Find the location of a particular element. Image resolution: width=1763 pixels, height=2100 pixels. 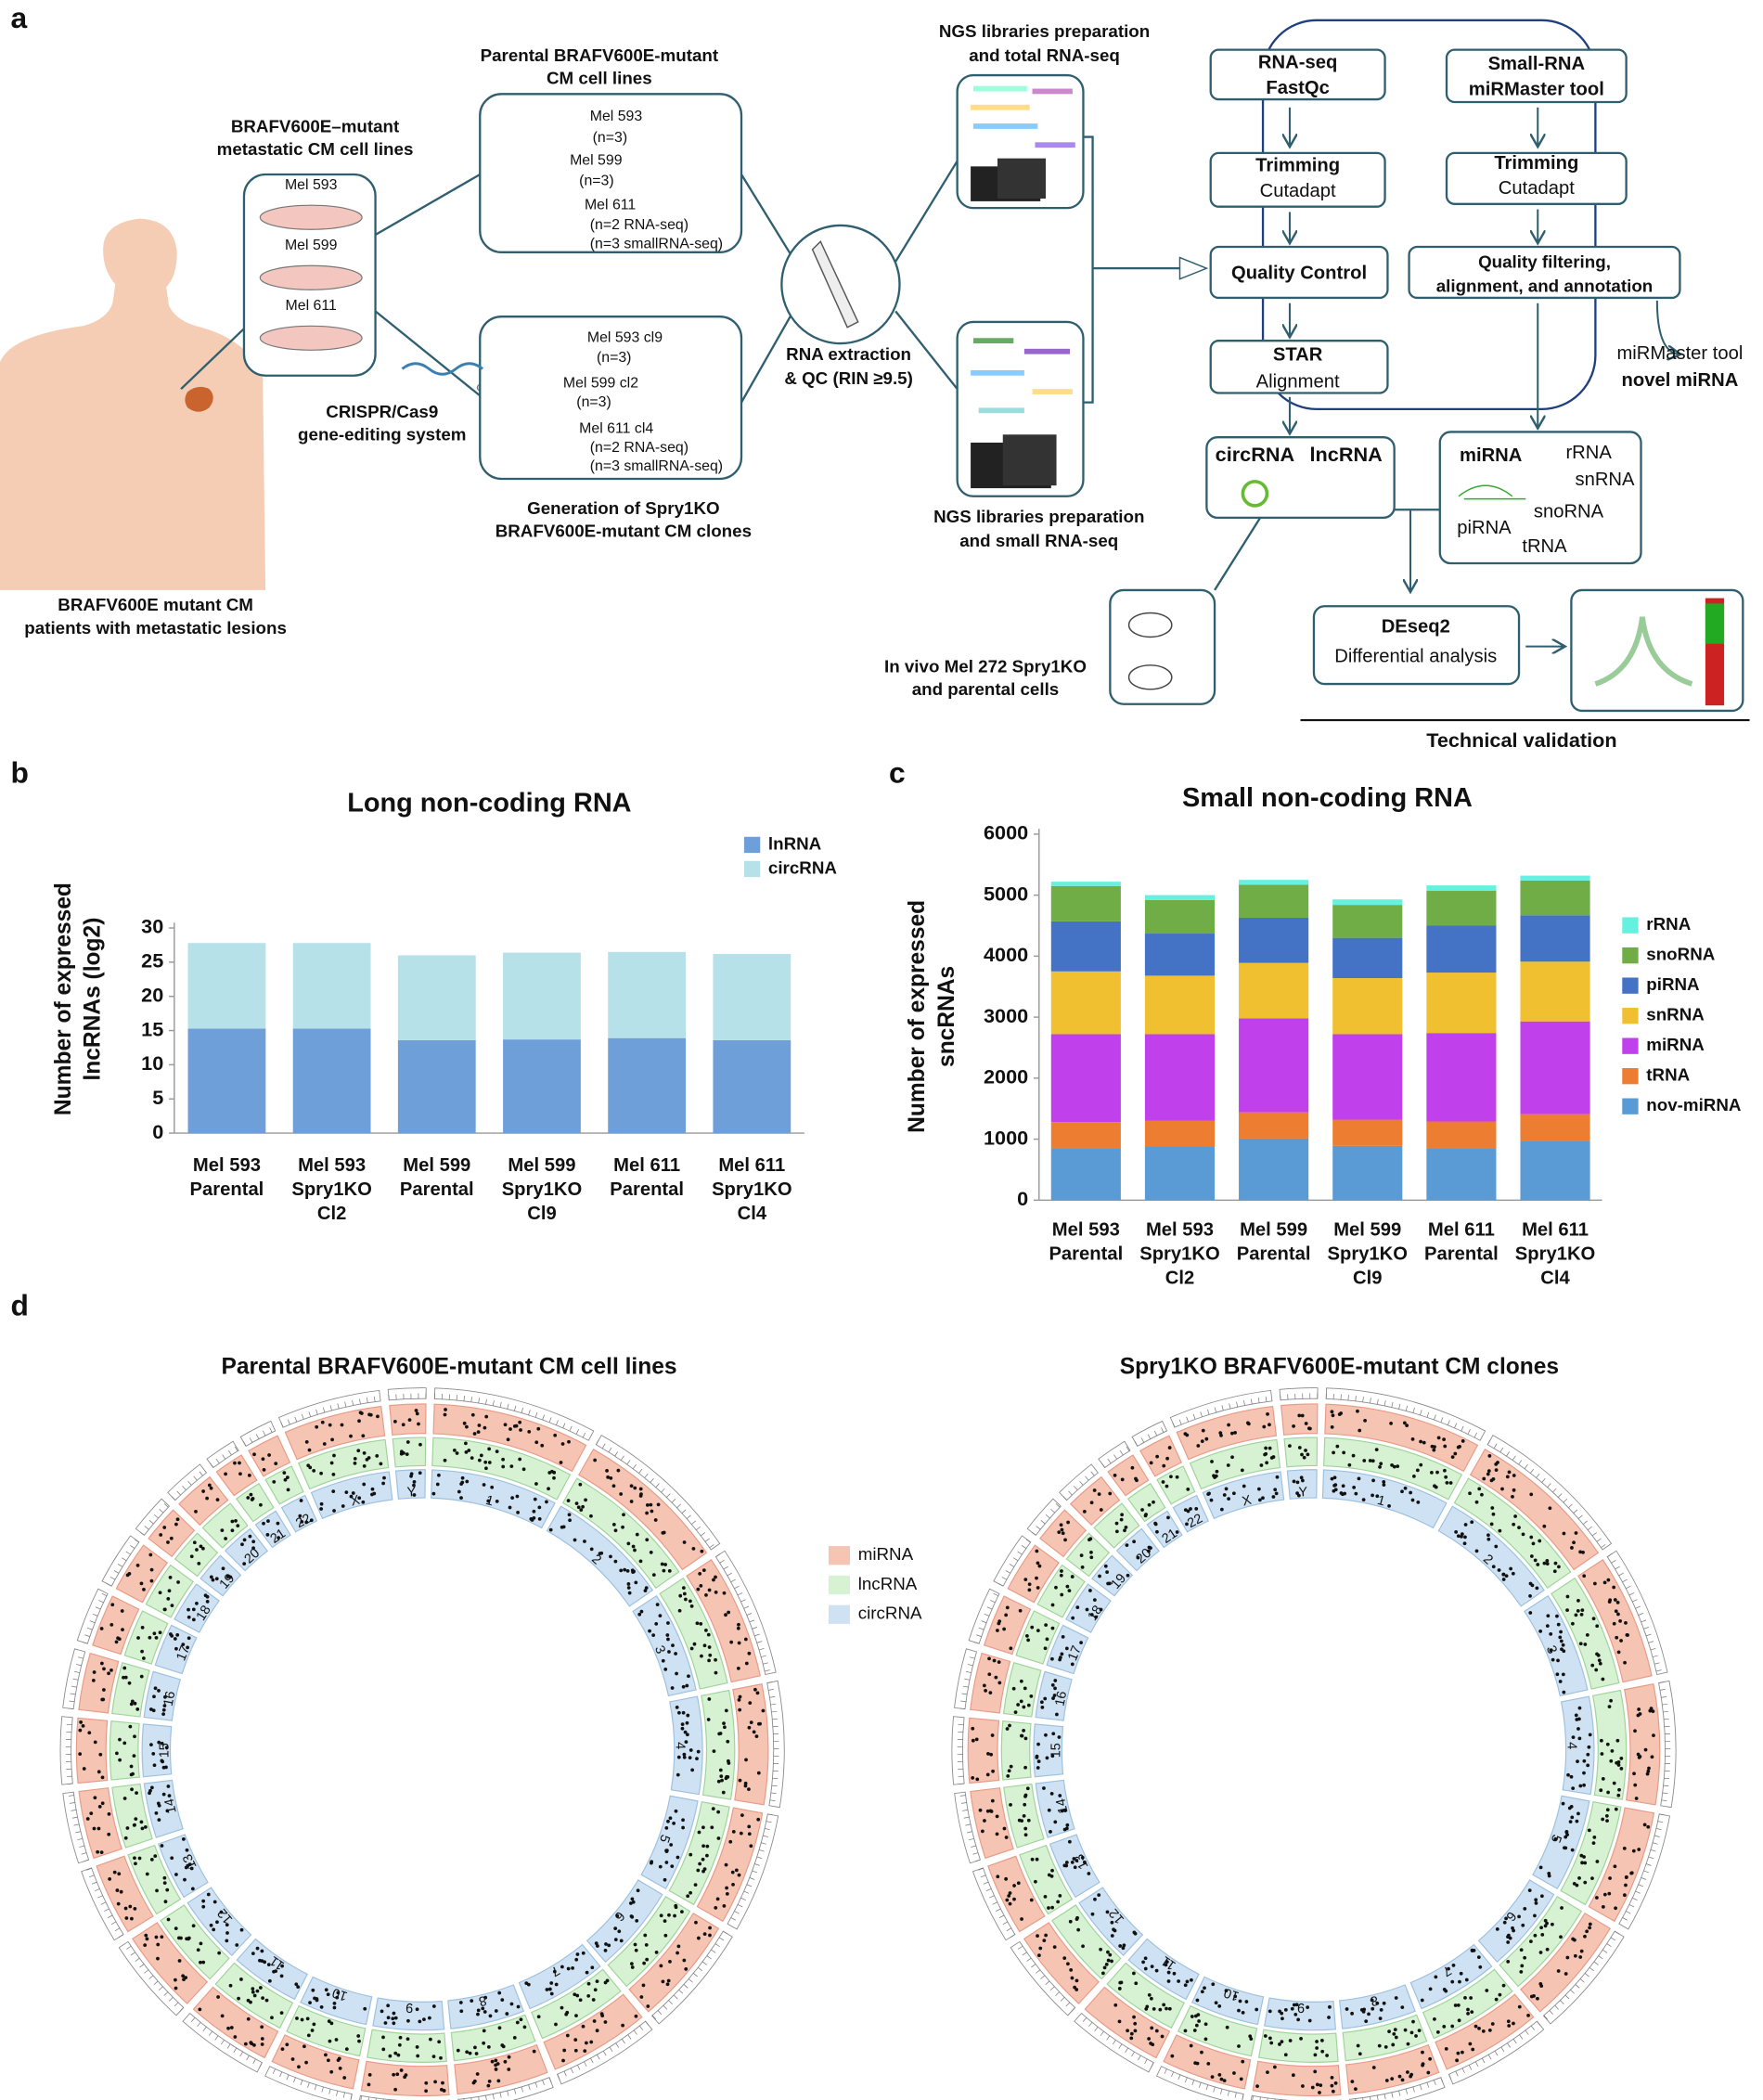

in-vivo-label: and parental cells is located at coordinates (986, 689).